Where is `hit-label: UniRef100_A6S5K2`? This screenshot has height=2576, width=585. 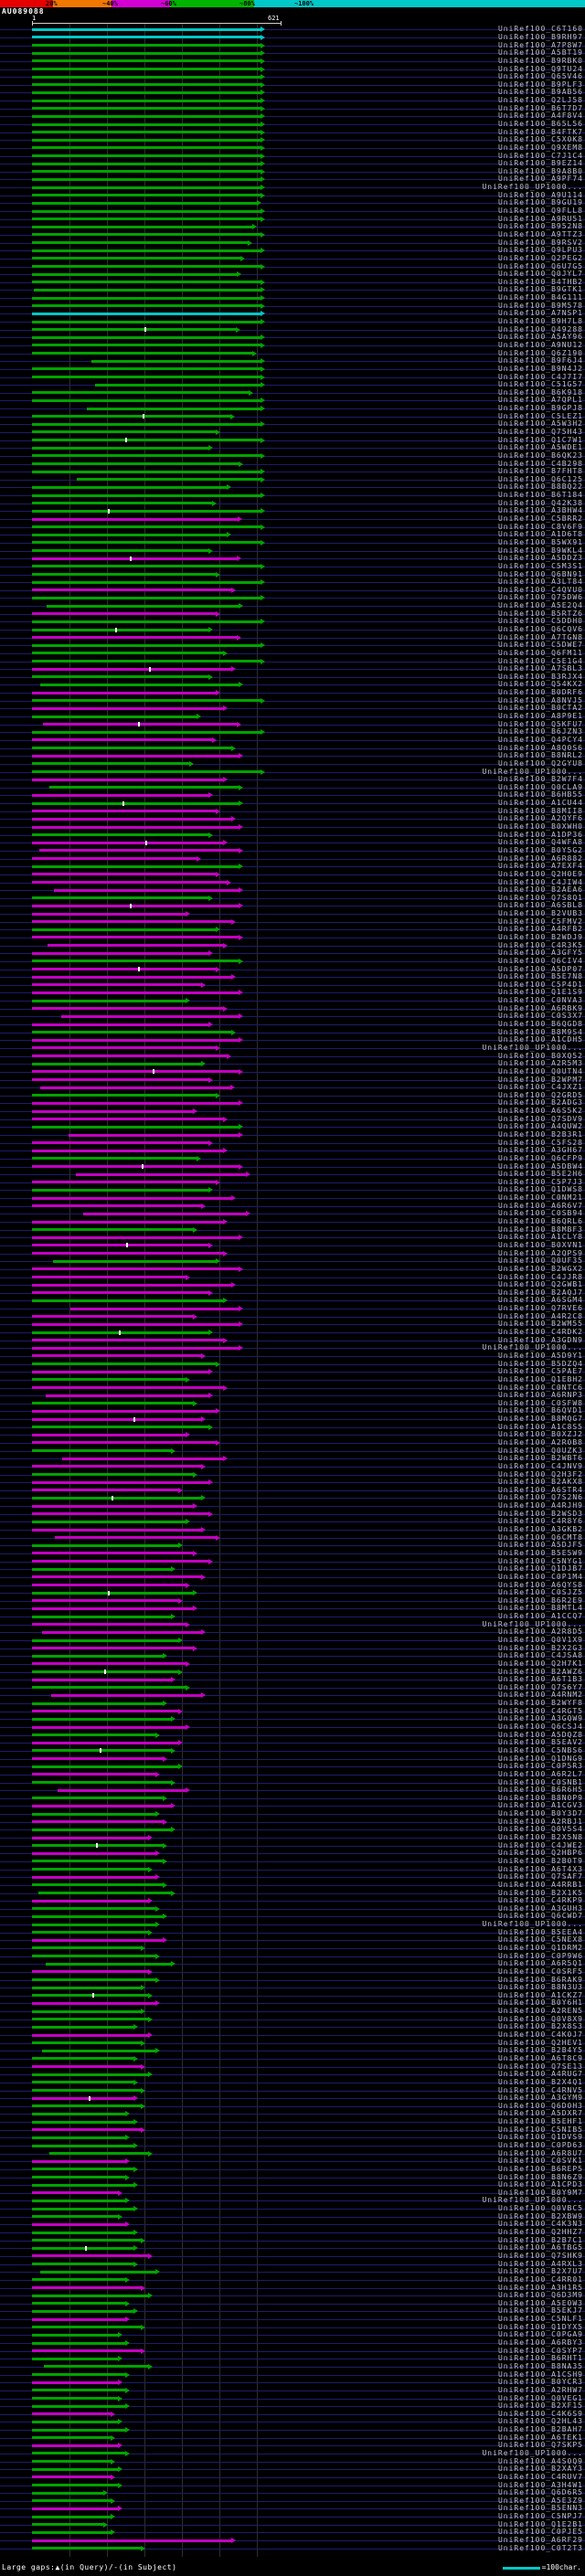 hit-label: UniRef100_A6S5K2 is located at coordinates (540, 1111).